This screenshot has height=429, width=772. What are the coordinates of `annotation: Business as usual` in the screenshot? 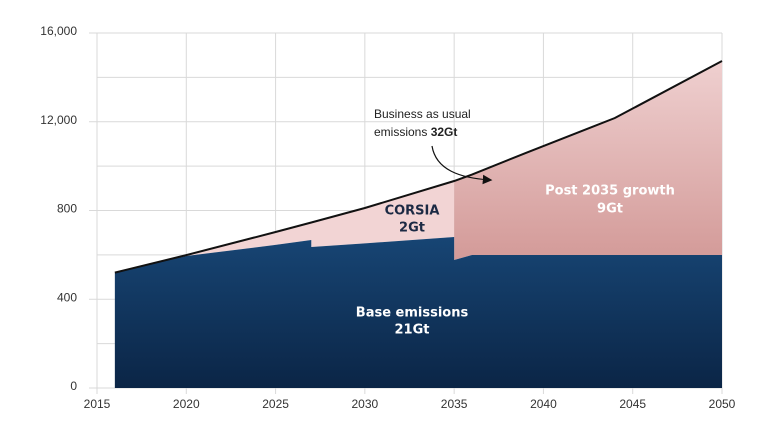 It's located at (422, 114).